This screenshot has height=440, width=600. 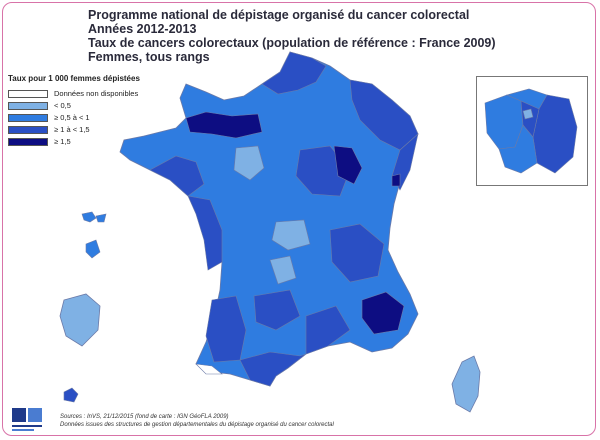 I want to click on legend-item: ≥ 0,5 à < 1, so click(x=74, y=117).